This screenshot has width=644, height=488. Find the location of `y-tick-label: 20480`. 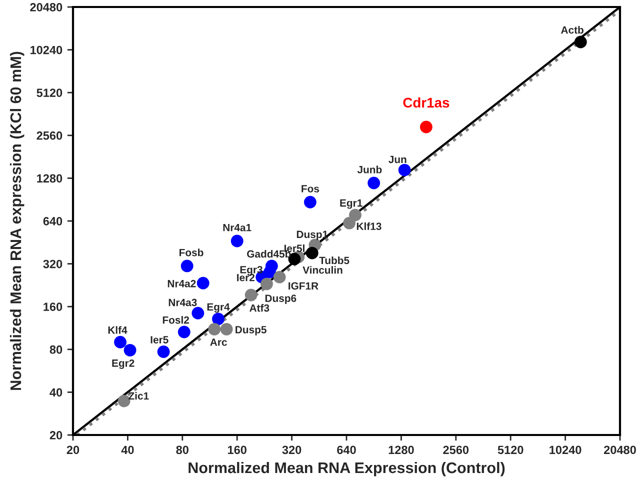

y-tick-label: 20480 is located at coordinates (46, 7).